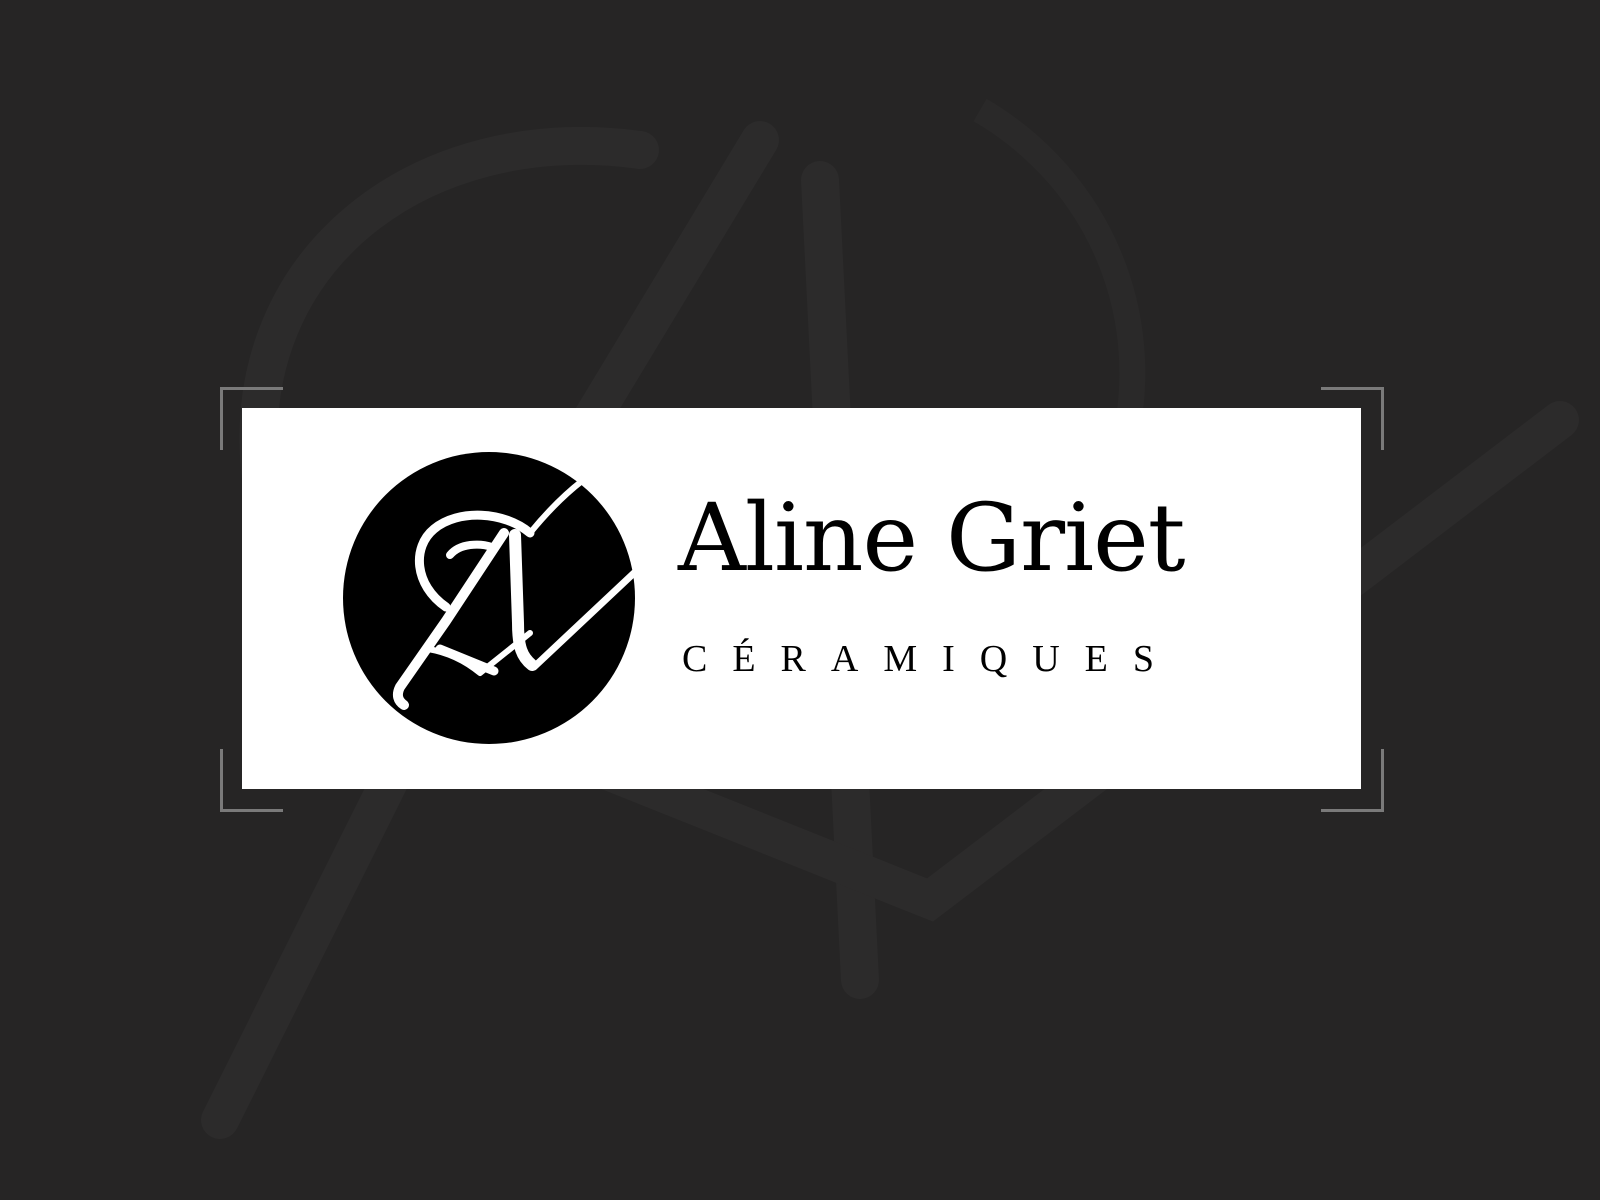 Image resolution: width=1600 pixels, height=1200 pixels. Describe the element at coordinates (931, 659) in the screenshot. I see `brand-subtitle: CÉRAMIQUES` at that location.